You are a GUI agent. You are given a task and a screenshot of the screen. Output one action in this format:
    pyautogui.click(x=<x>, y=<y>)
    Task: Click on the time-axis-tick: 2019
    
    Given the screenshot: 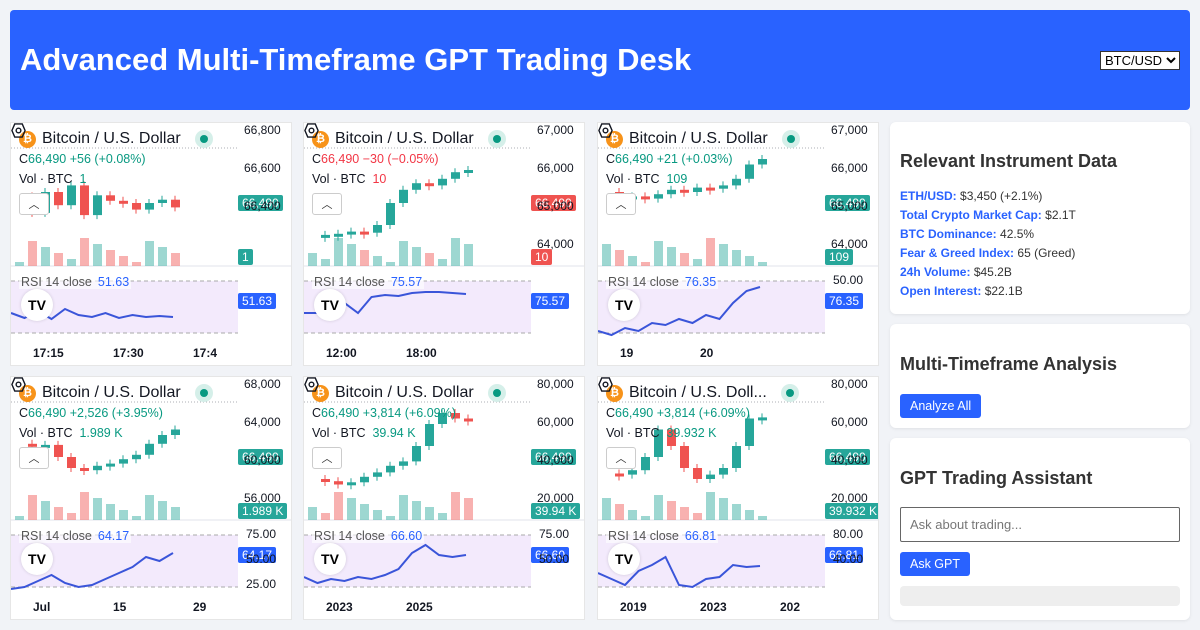 What is the action you would take?
    pyautogui.click(x=633, y=607)
    